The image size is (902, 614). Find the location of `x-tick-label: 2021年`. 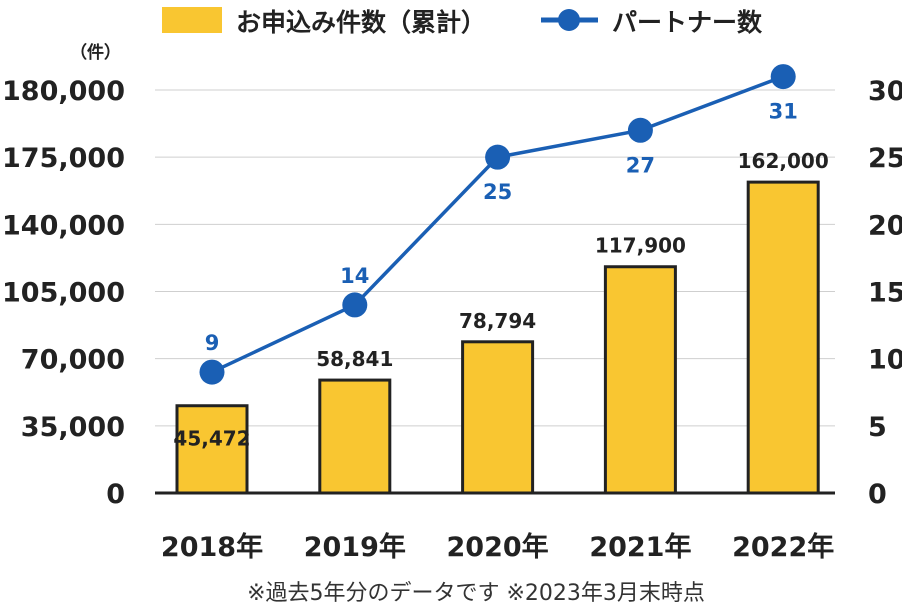

x-tick-label: 2021年 is located at coordinates (640, 547).